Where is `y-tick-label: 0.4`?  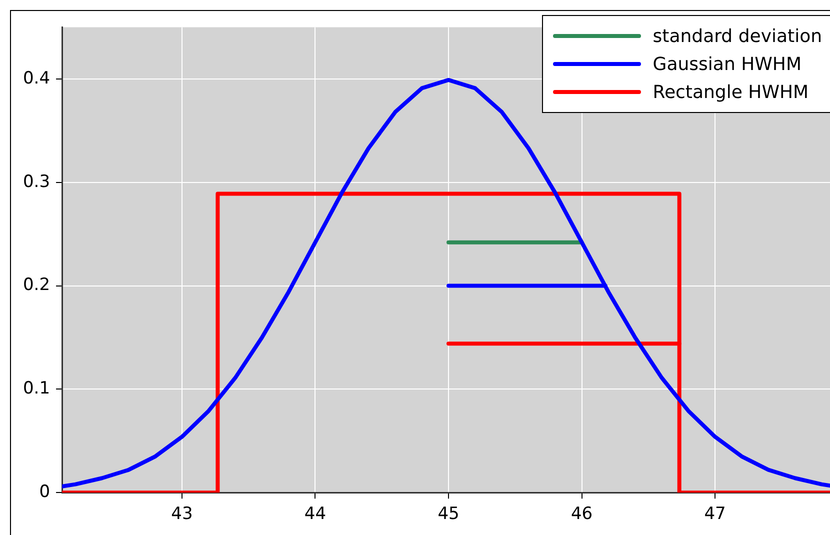
y-tick-label: 0.4 is located at coordinates (36, 78).